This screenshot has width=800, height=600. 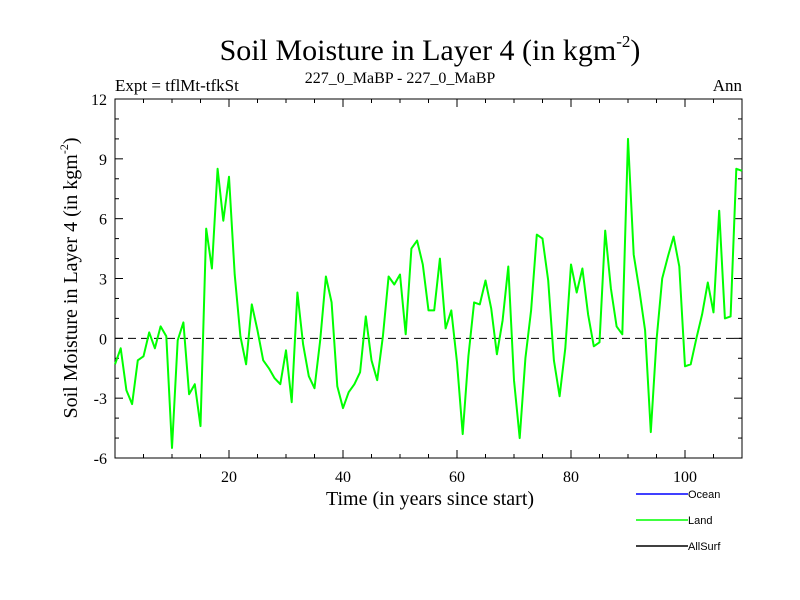 What do you see at coordinates (700, 521) in the screenshot?
I see `legend-label-land: Land` at bounding box center [700, 521].